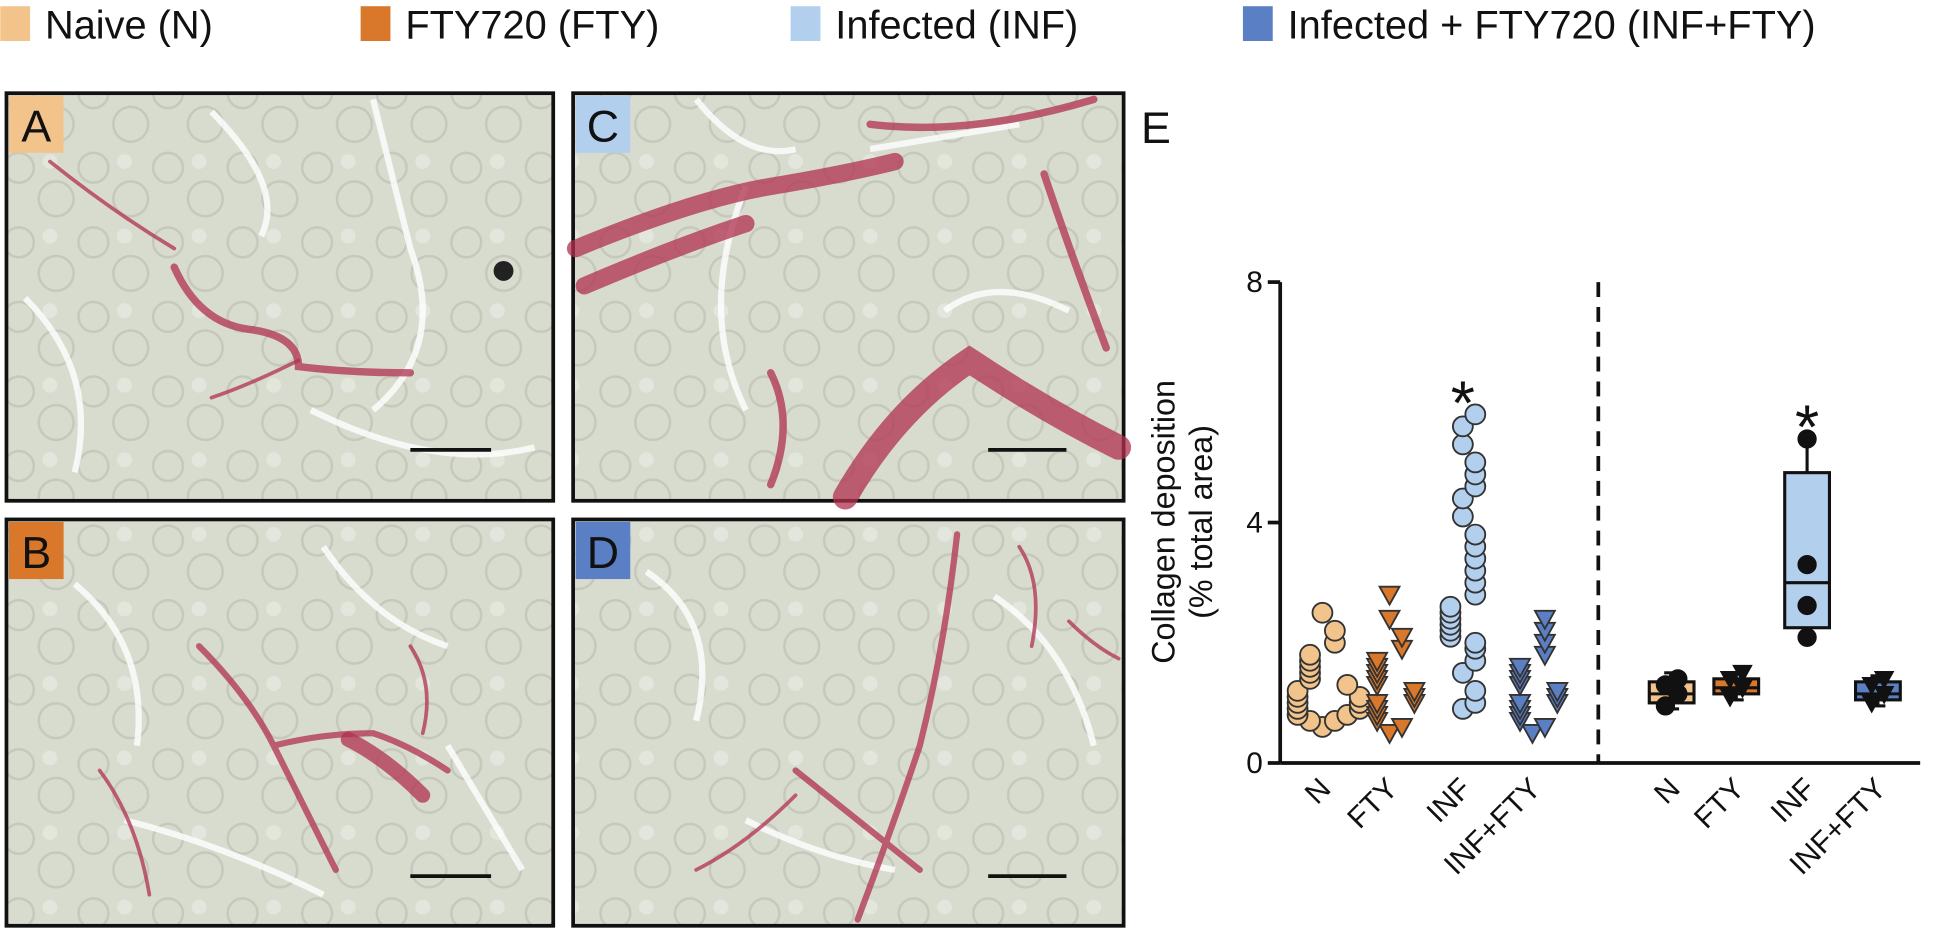 This screenshot has height=932, width=1949. What do you see at coordinates (603, 127) in the screenshot?
I see `panel-label: C` at bounding box center [603, 127].